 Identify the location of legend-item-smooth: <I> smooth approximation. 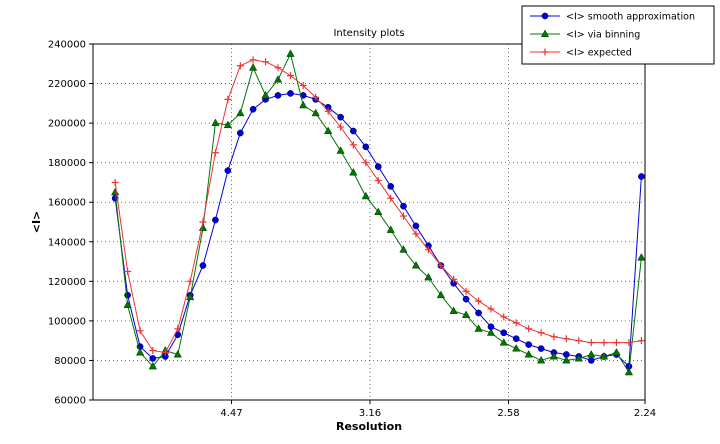
(612, 17).